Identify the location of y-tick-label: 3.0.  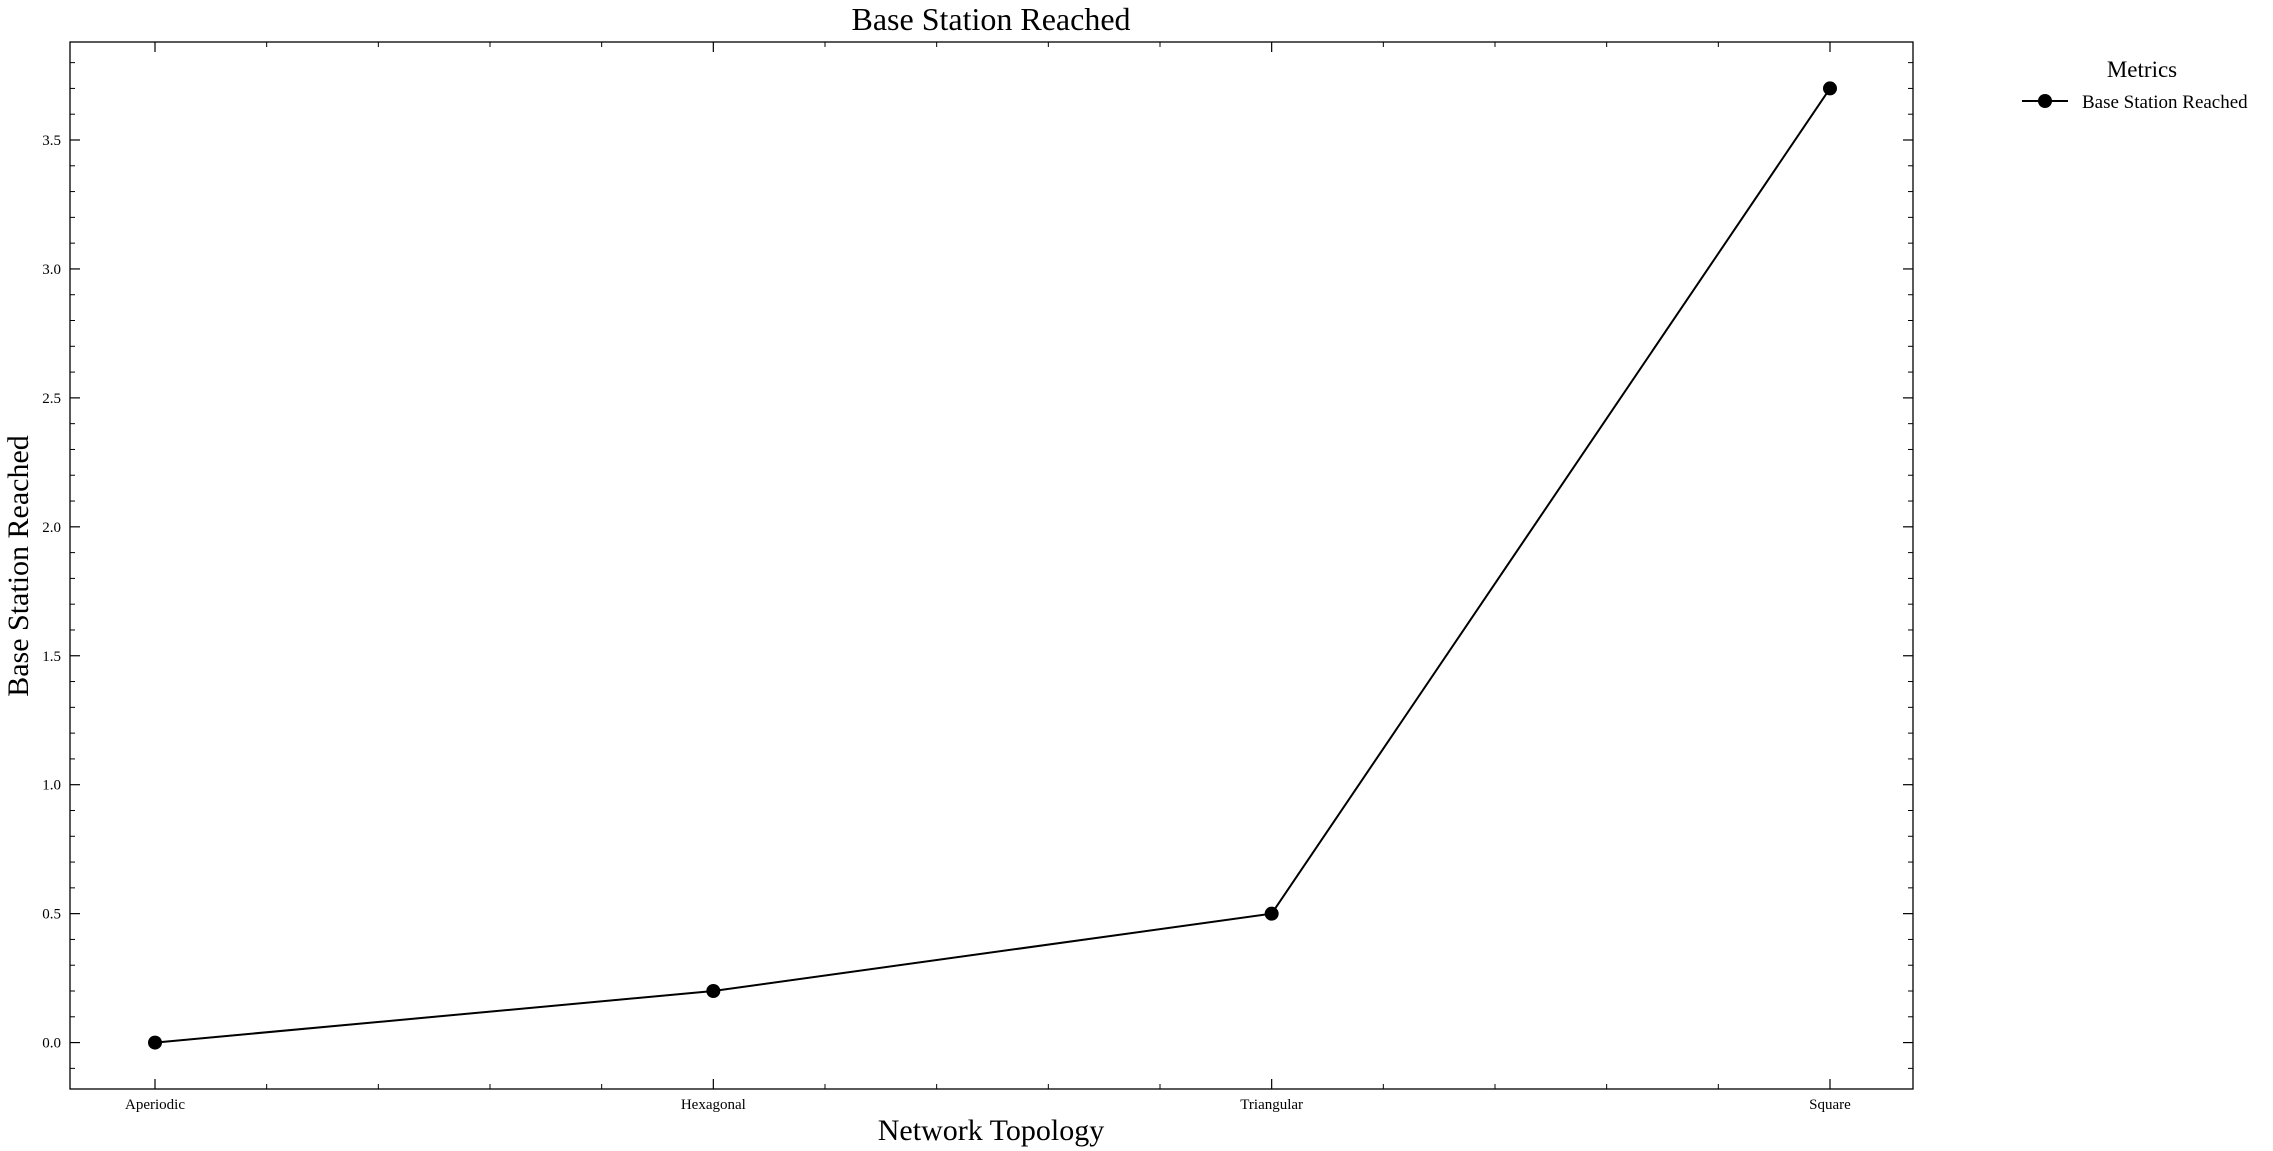
(51, 270).